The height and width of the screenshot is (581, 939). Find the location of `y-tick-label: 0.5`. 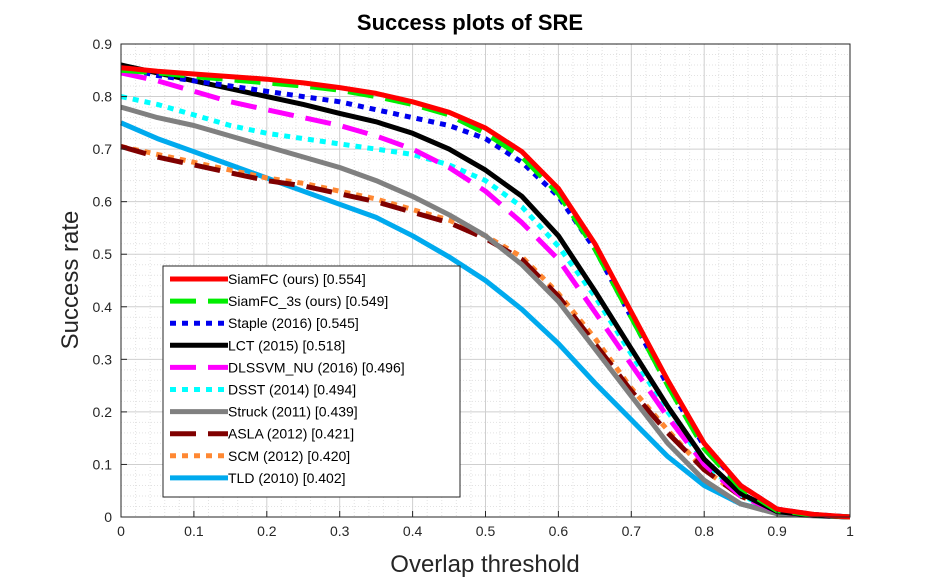

y-tick-label: 0.5 is located at coordinates (103, 254).